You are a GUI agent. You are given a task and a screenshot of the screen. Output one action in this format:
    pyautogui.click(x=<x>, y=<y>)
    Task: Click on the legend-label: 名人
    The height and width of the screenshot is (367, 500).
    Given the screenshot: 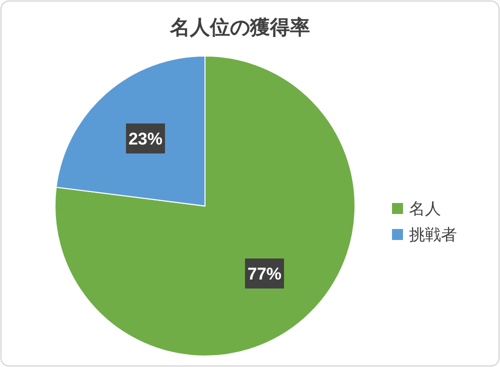 What is the action you would take?
    pyautogui.click(x=425, y=209)
    